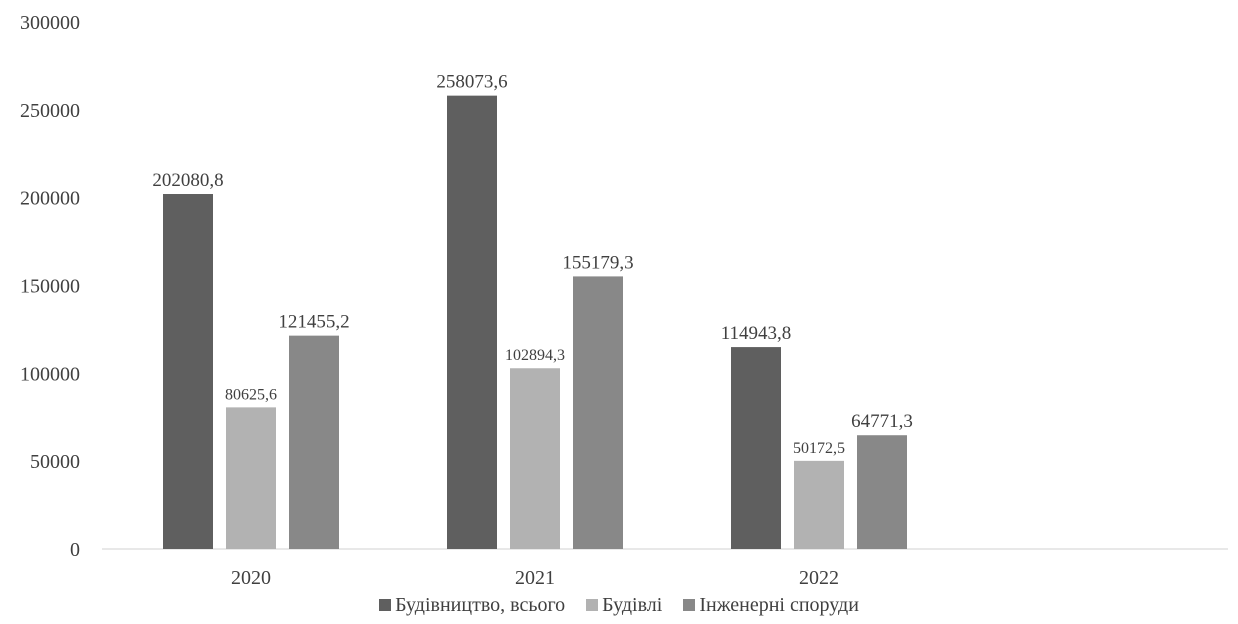  I want to click on legend-item-construction-total: Будівництво, всього, so click(472, 605).